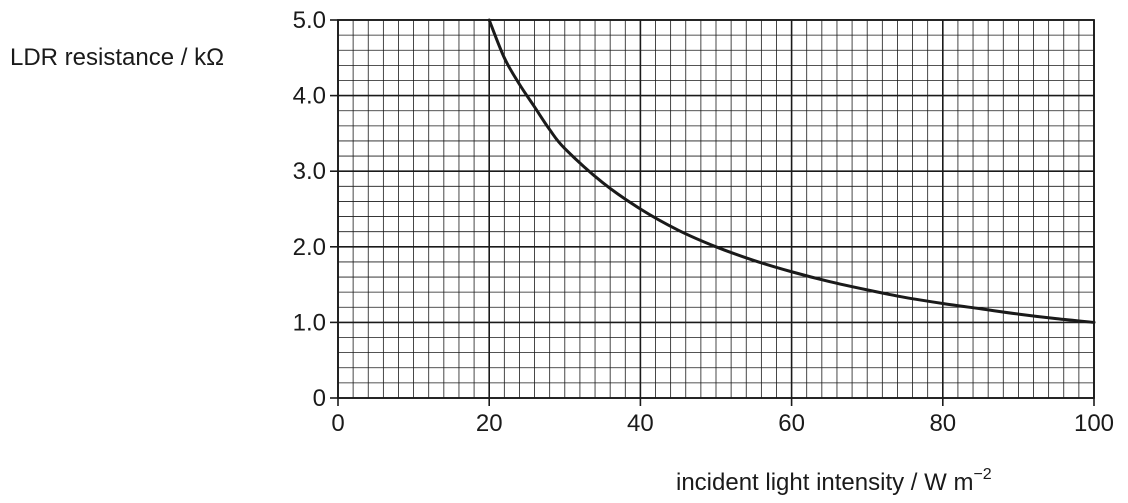  What do you see at coordinates (942, 423) in the screenshot?
I see `x-tick-label: 80` at bounding box center [942, 423].